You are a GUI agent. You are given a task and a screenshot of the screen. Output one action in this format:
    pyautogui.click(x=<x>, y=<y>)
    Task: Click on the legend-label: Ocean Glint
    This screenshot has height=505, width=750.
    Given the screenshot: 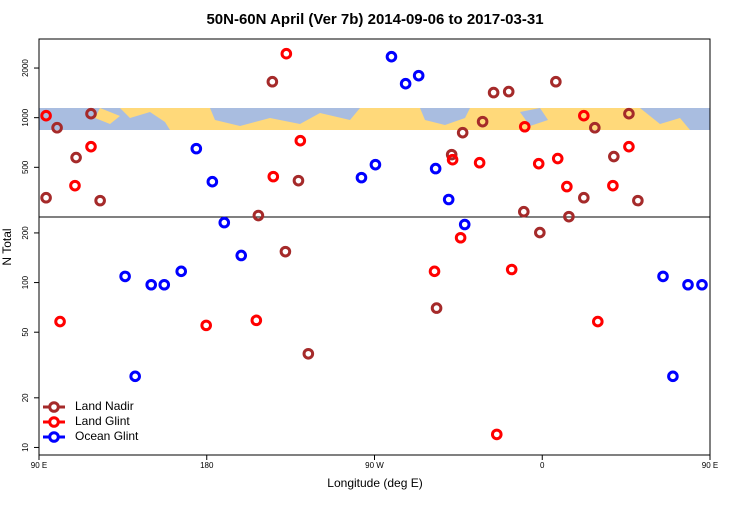 What is the action you would take?
    pyautogui.click(x=107, y=436)
    